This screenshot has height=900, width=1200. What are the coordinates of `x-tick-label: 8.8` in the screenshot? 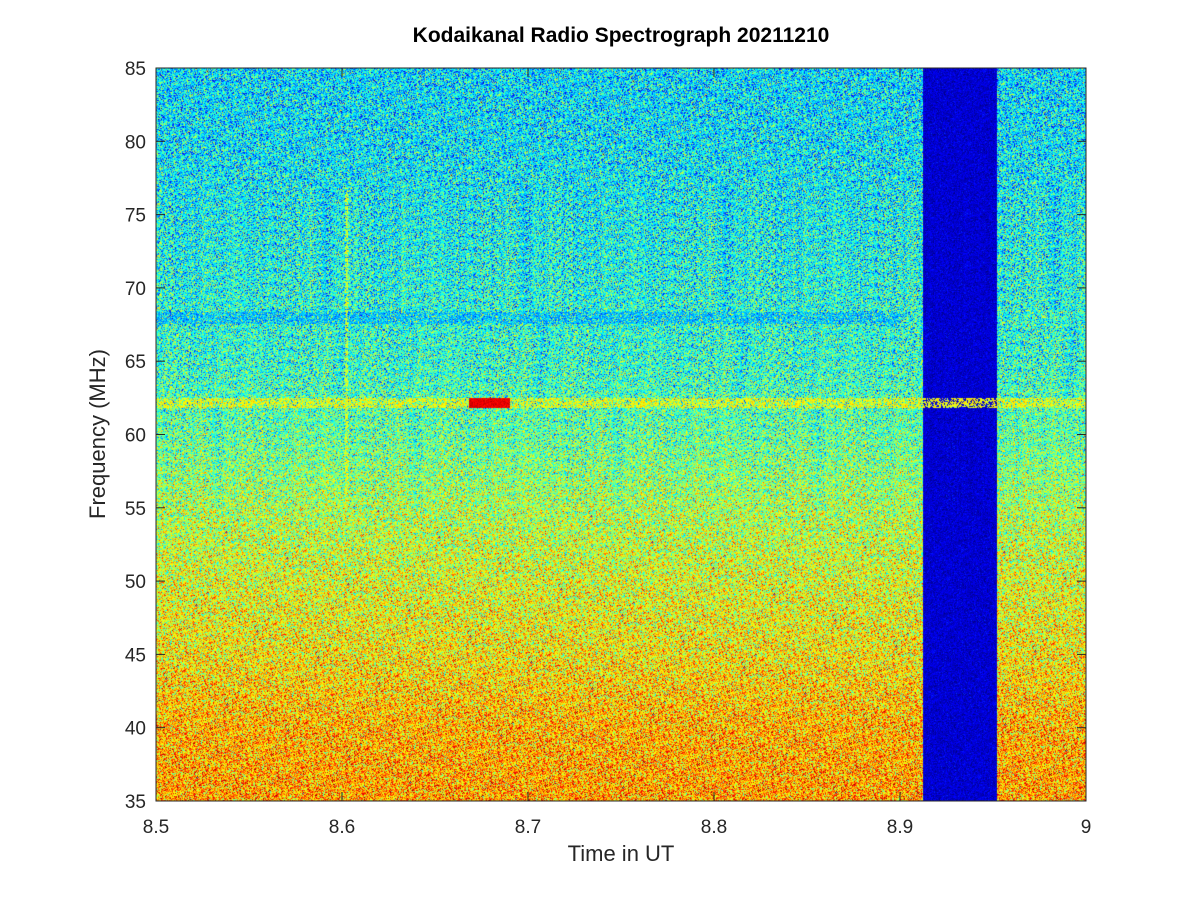 It's located at (714, 827).